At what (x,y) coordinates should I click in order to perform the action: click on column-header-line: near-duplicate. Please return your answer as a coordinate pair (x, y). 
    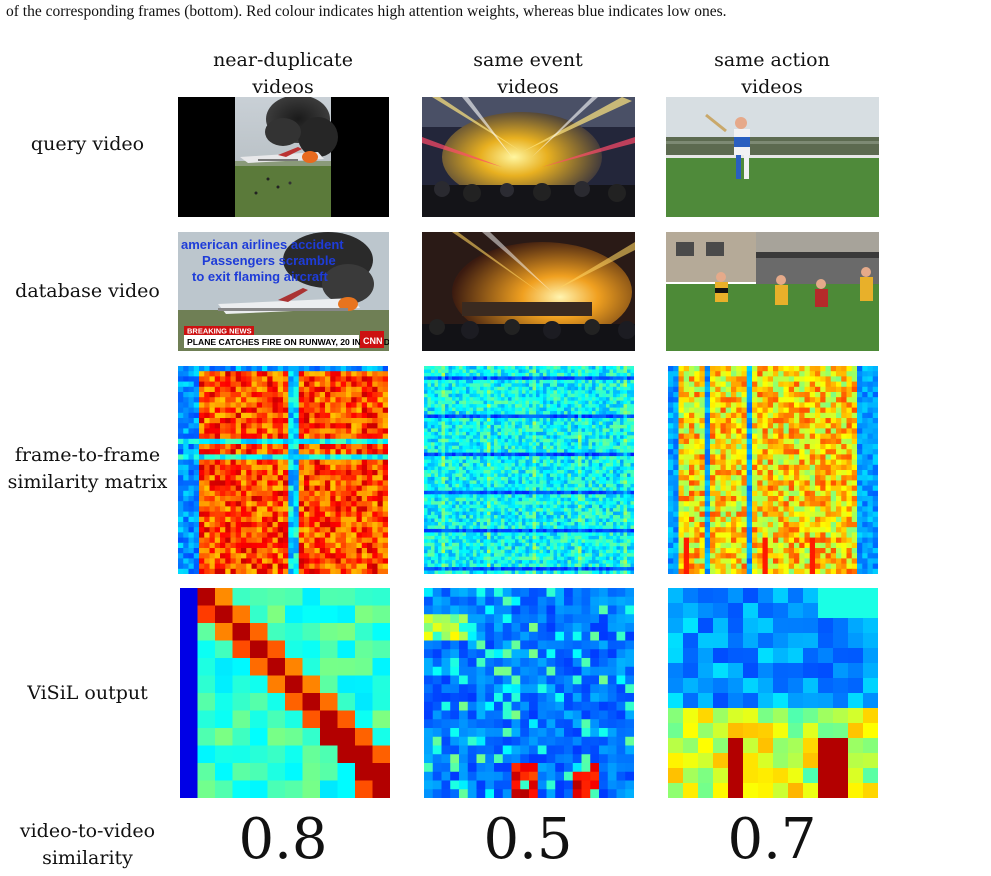
    Looking at the image, I should click on (283, 60).